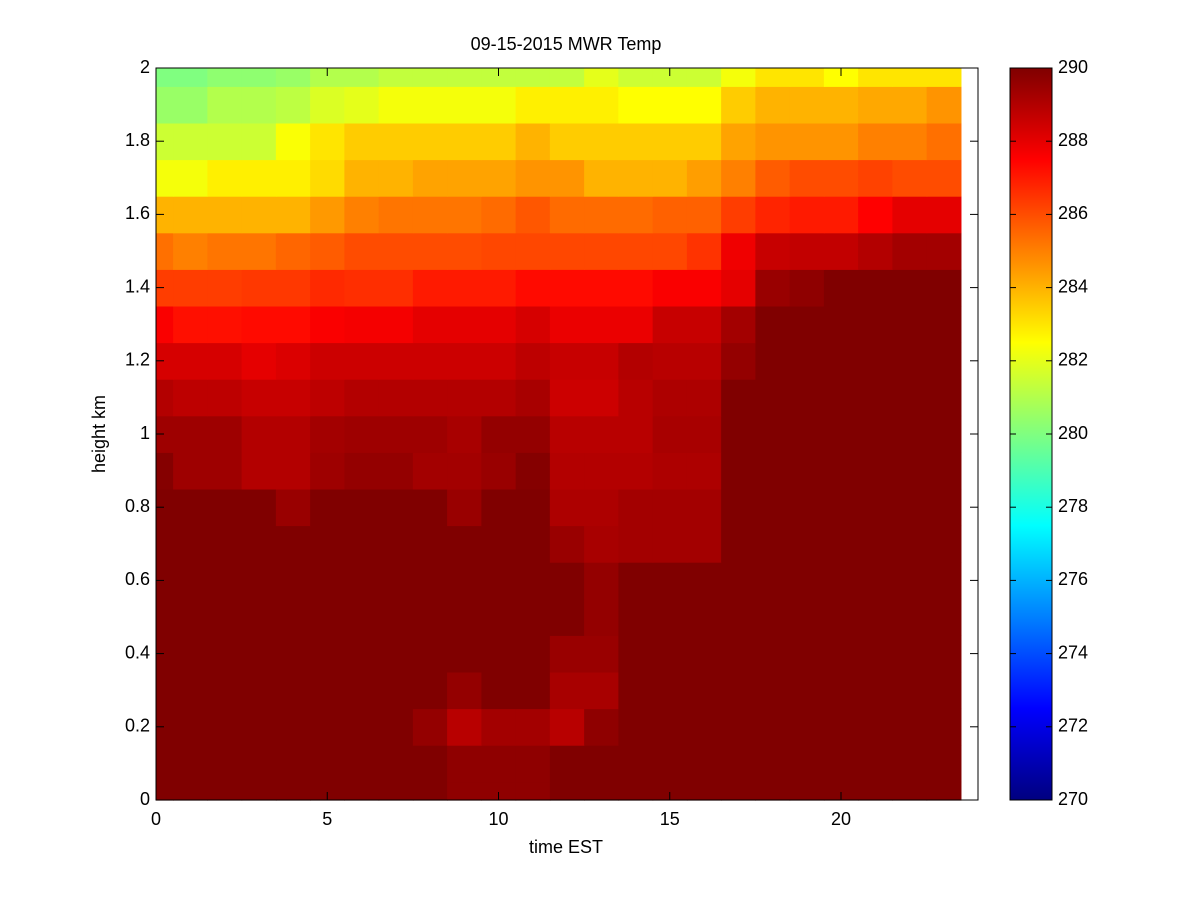 Image resolution: width=1200 pixels, height=900 pixels. What do you see at coordinates (1031, 434) in the screenshot?
I see `colorbar` at bounding box center [1031, 434].